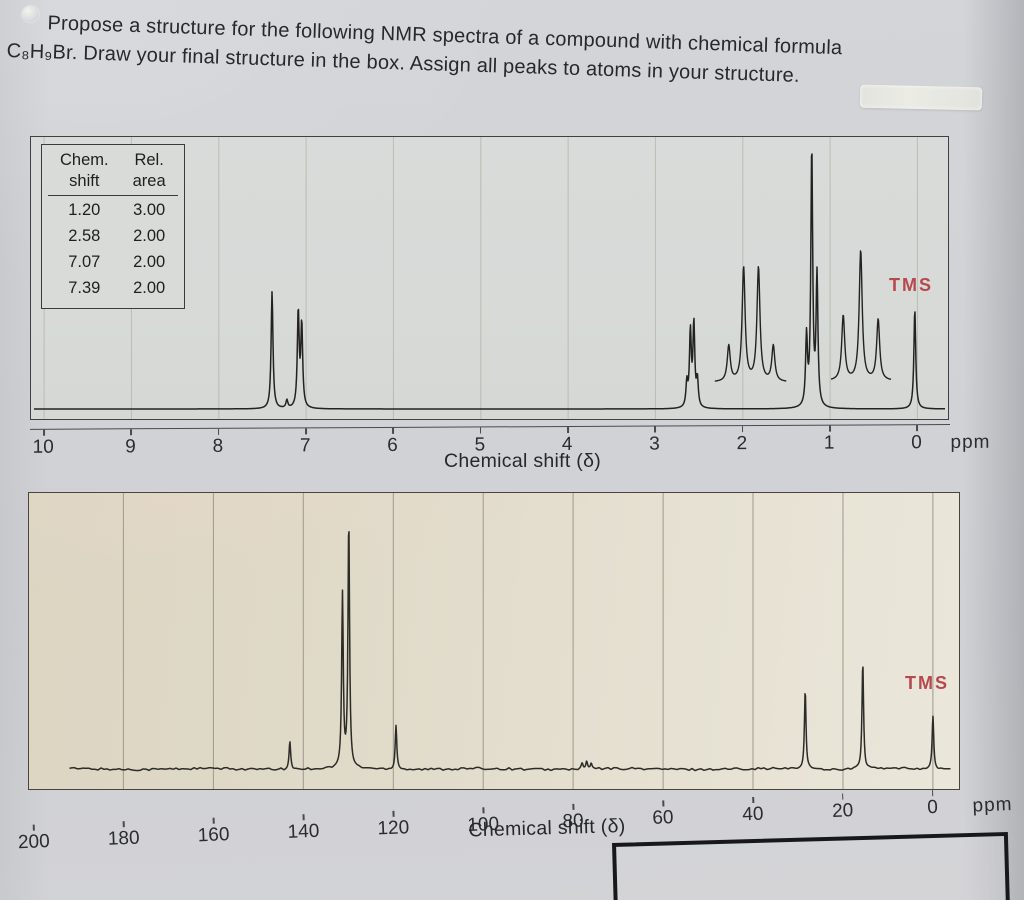 This screenshot has width=1024, height=900. Describe the element at coordinates (84, 173) in the screenshot. I see `table-header-cell: Chem. shift` at that location.